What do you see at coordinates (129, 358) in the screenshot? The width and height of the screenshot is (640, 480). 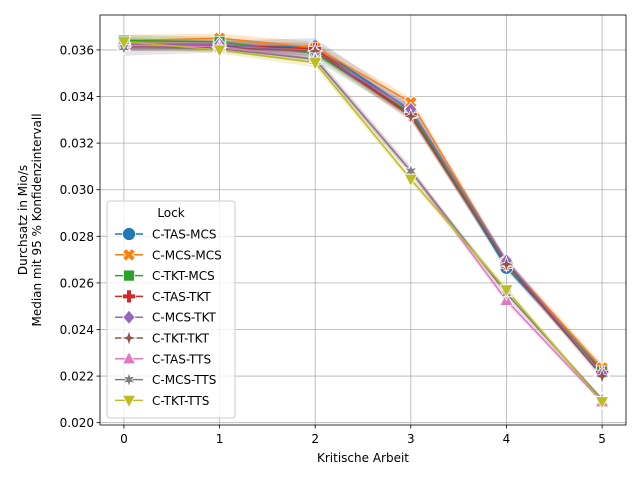 I see `legend-marker-c-tas-tts` at bounding box center [129, 358].